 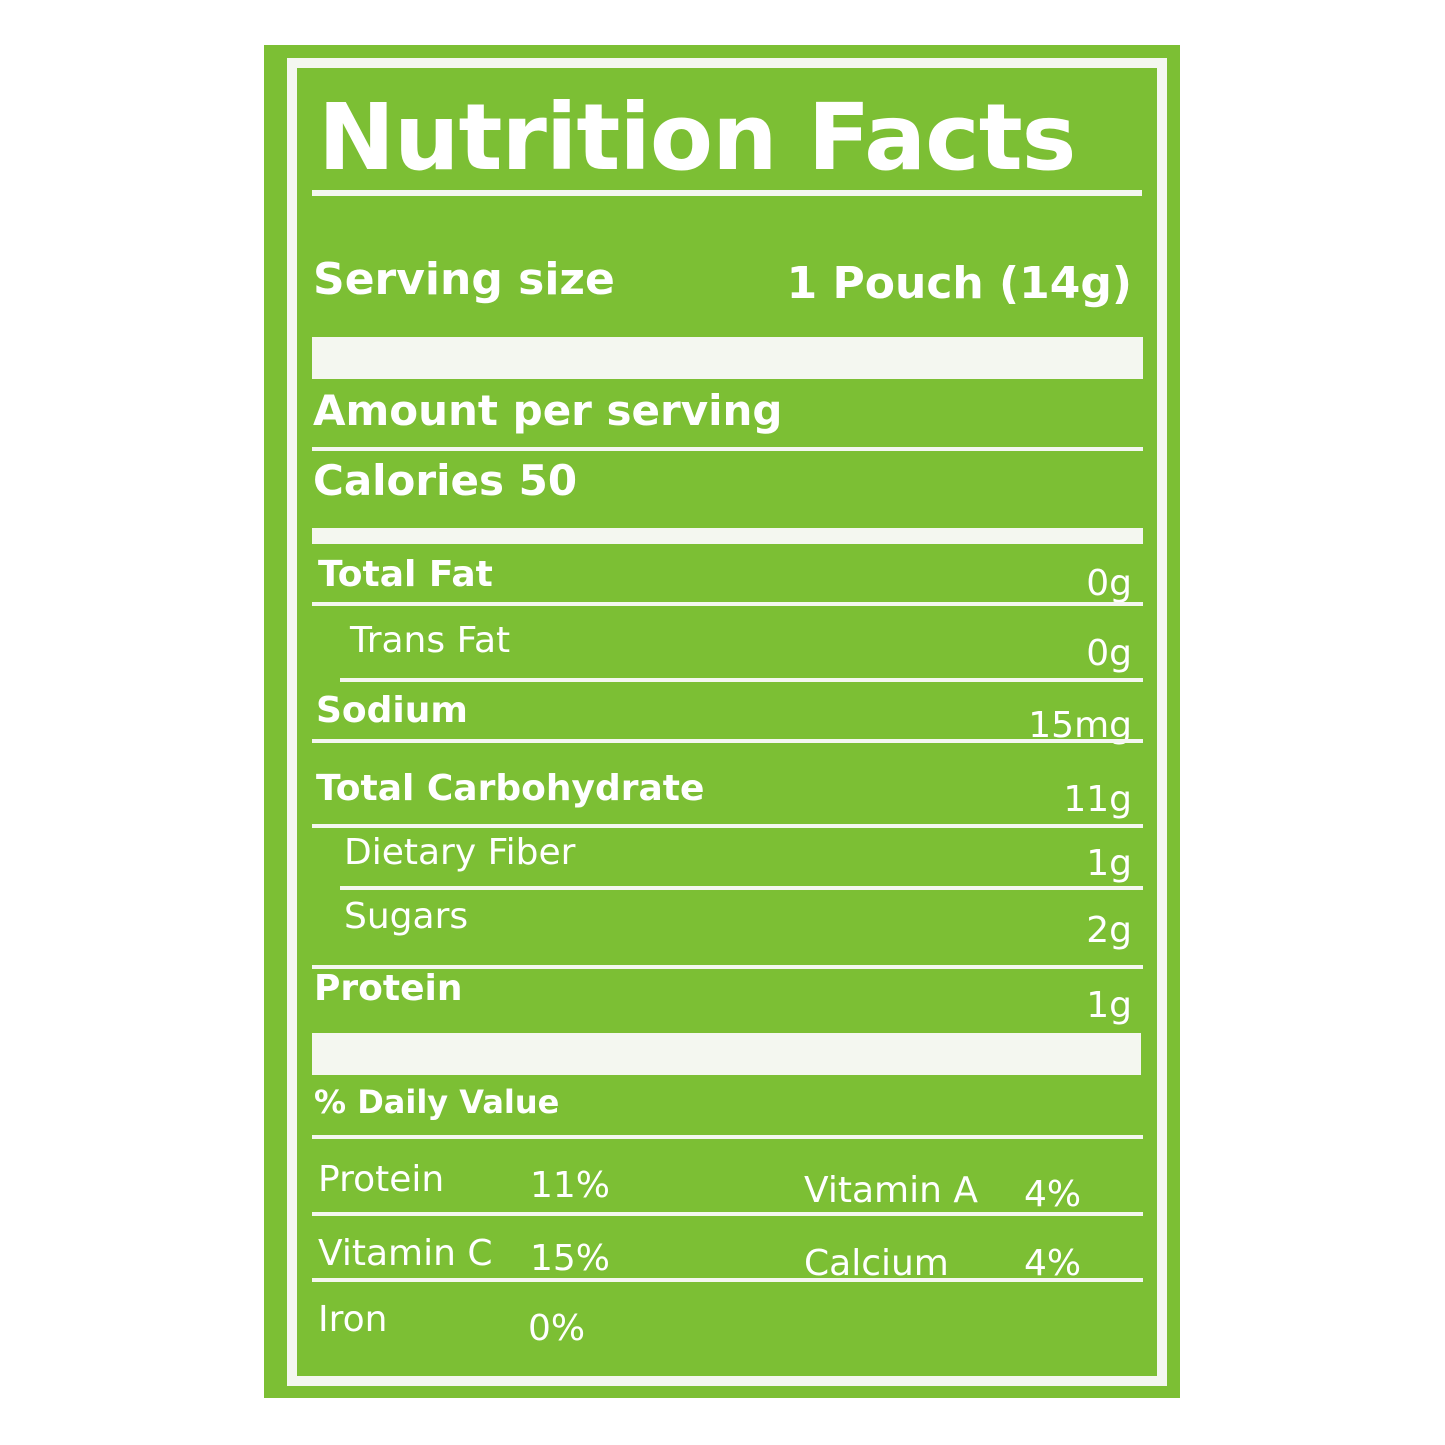 What do you see at coordinates (430, 640) in the screenshot?
I see `nutrient-label: Trans Fat` at bounding box center [430, 640].